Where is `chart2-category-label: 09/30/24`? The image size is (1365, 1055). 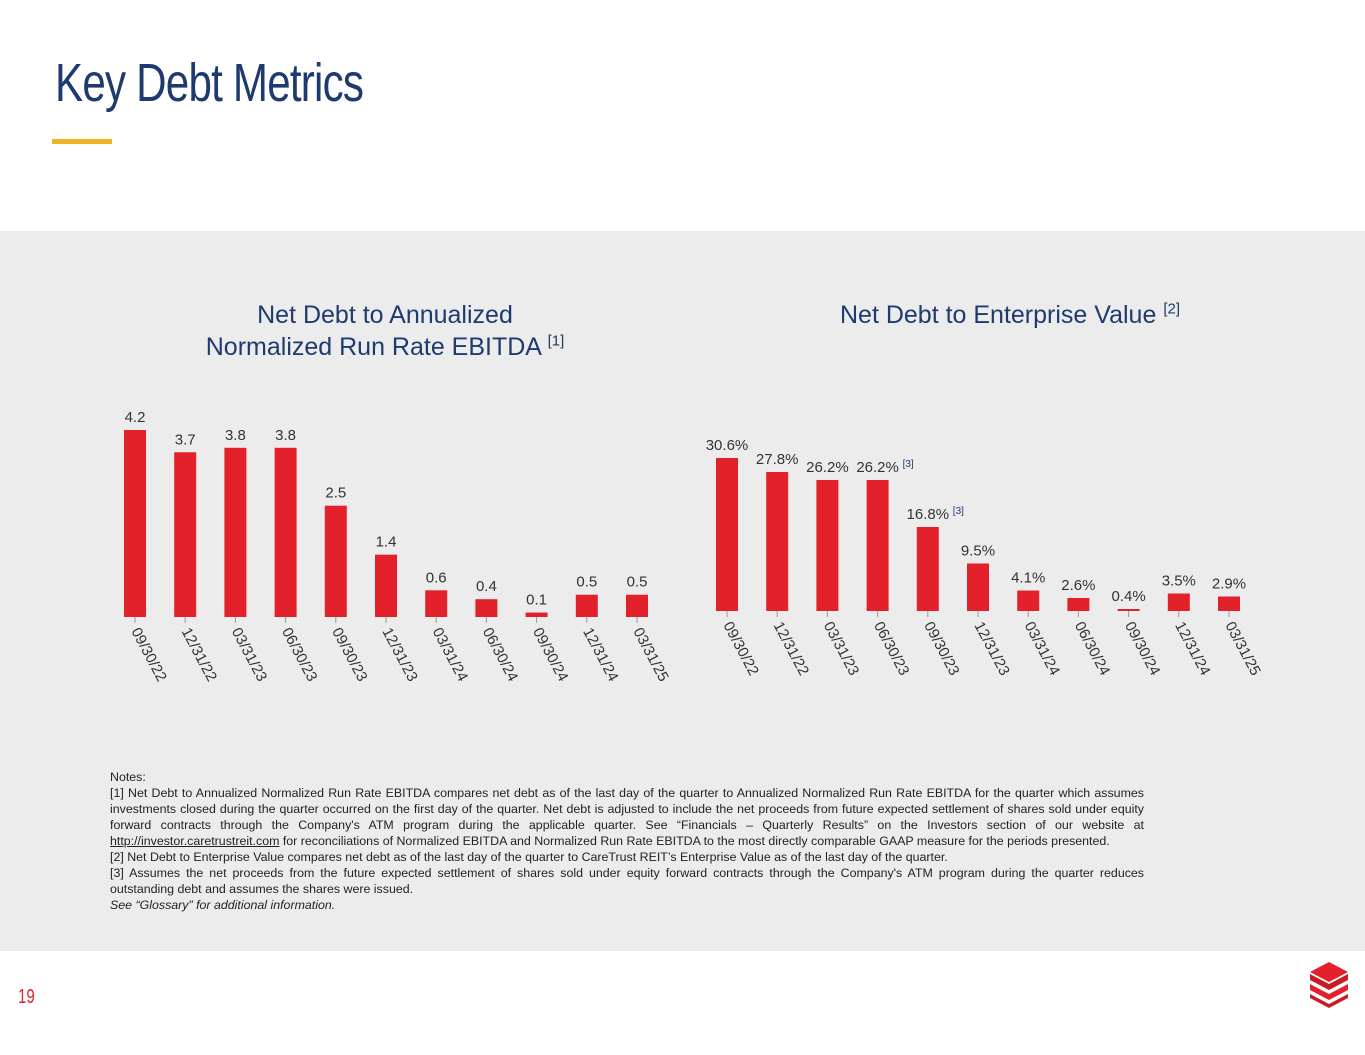
chart2-category-label: 09/30/24 is located at coordinates (1142, 649).